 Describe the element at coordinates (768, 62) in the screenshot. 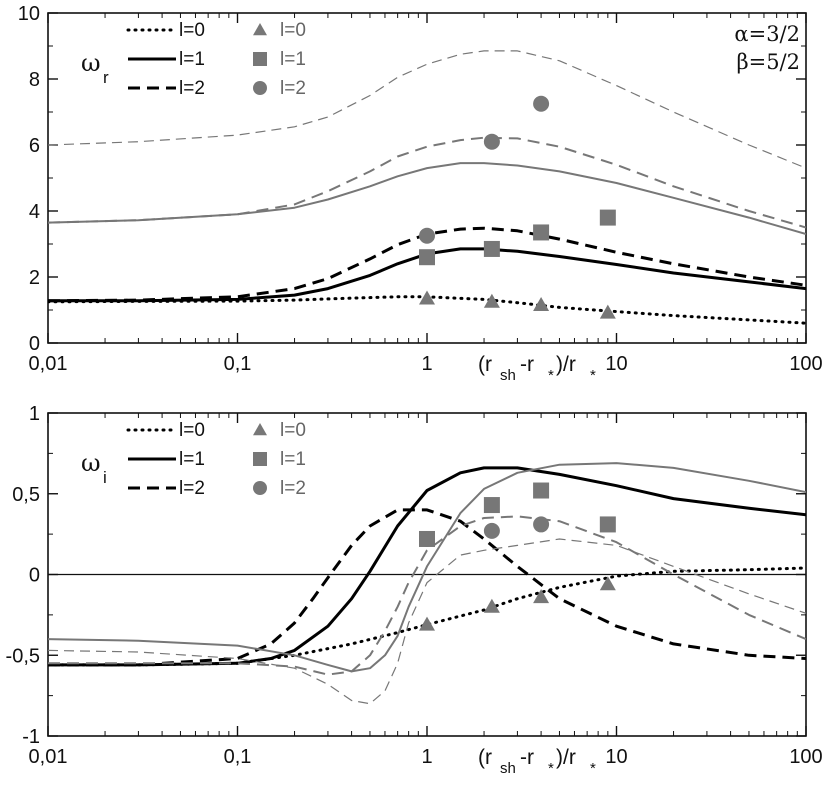

I see `annotation: β=5/2` at that location.